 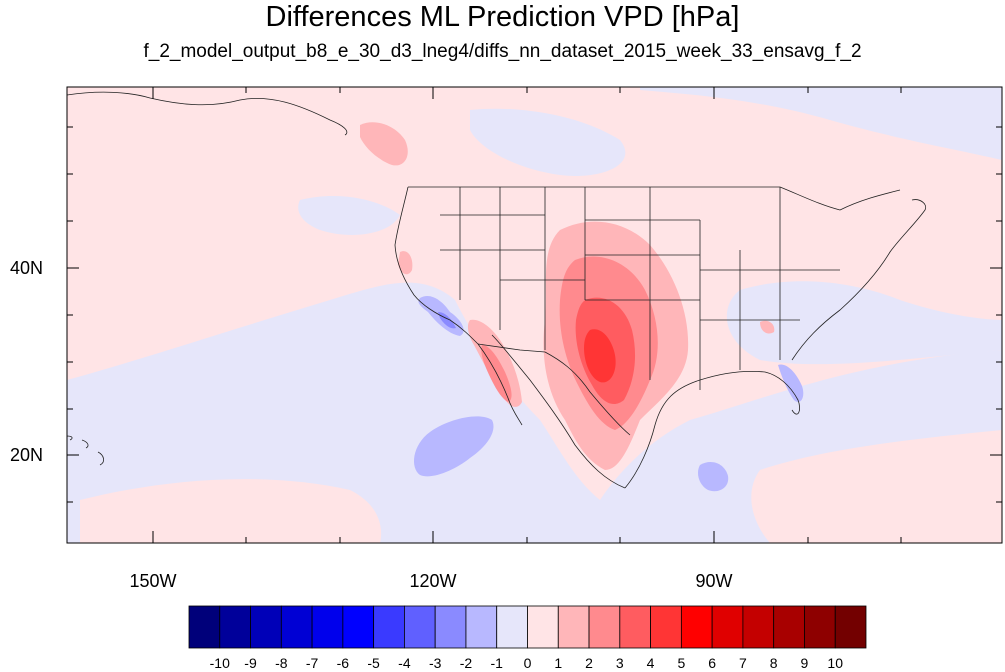 I want to click on state-lines, so click(x=640, y=288).